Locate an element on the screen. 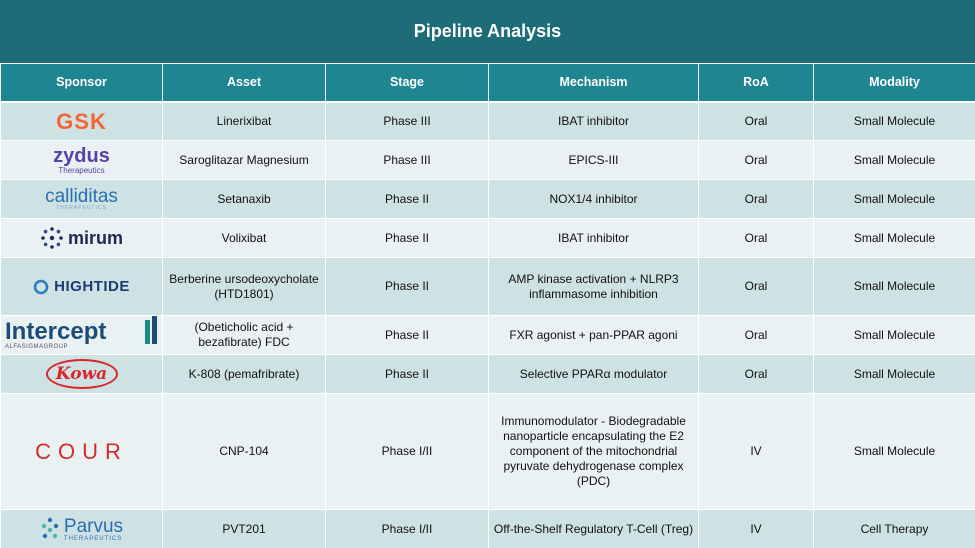  asset-cell: Linerixibat is located at coordinates (244, 121).